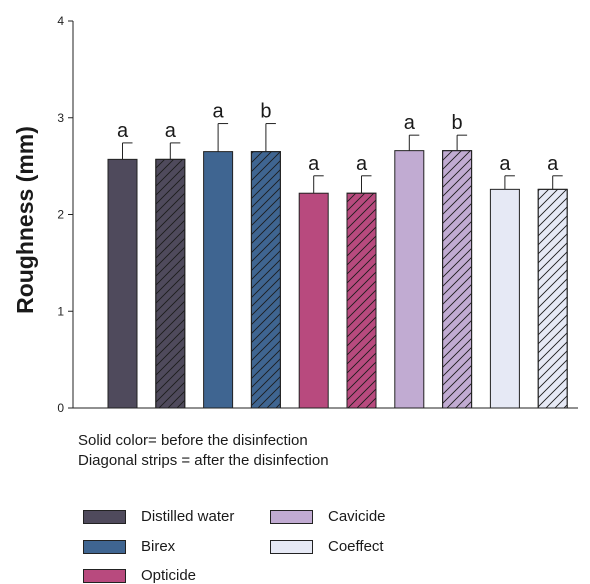 This screenshot has height=584, width=590. What do you see at coordinates (158, 546) in the screenshot?
I see `legend-label: Birex` at bounding box center [158, 546].